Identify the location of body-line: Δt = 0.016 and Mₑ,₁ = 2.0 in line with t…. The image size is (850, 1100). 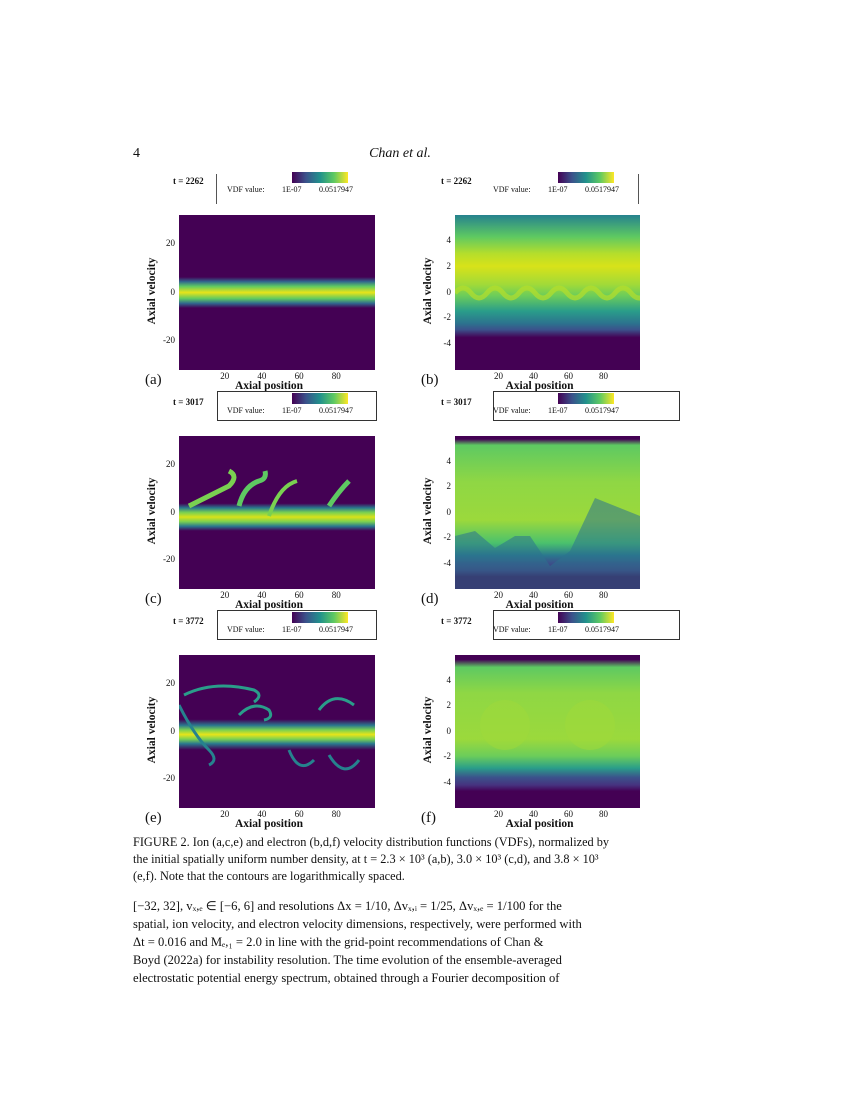
(338, 942).